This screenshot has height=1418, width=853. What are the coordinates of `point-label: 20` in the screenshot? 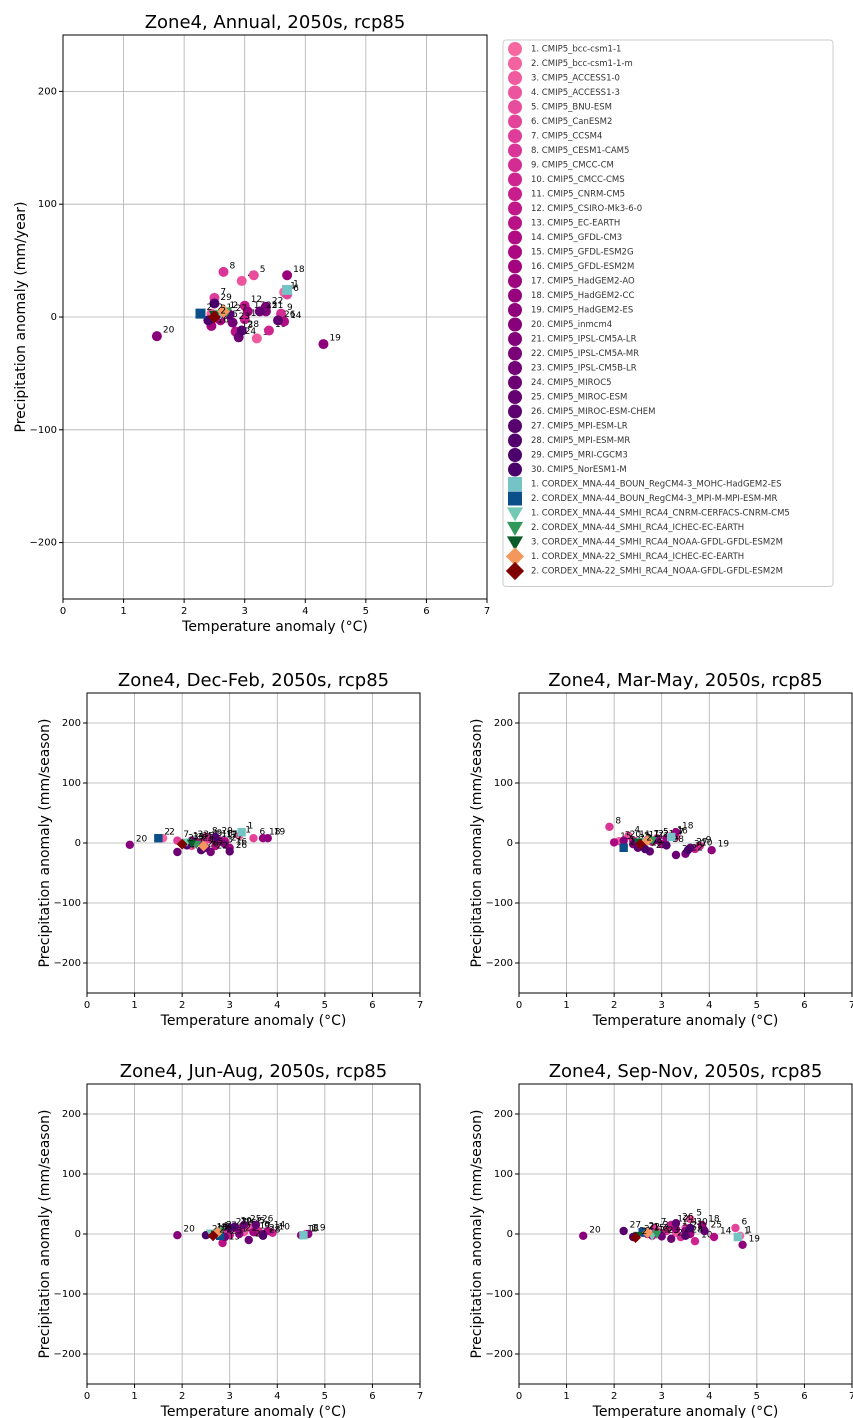 It's located at (189, 1230).